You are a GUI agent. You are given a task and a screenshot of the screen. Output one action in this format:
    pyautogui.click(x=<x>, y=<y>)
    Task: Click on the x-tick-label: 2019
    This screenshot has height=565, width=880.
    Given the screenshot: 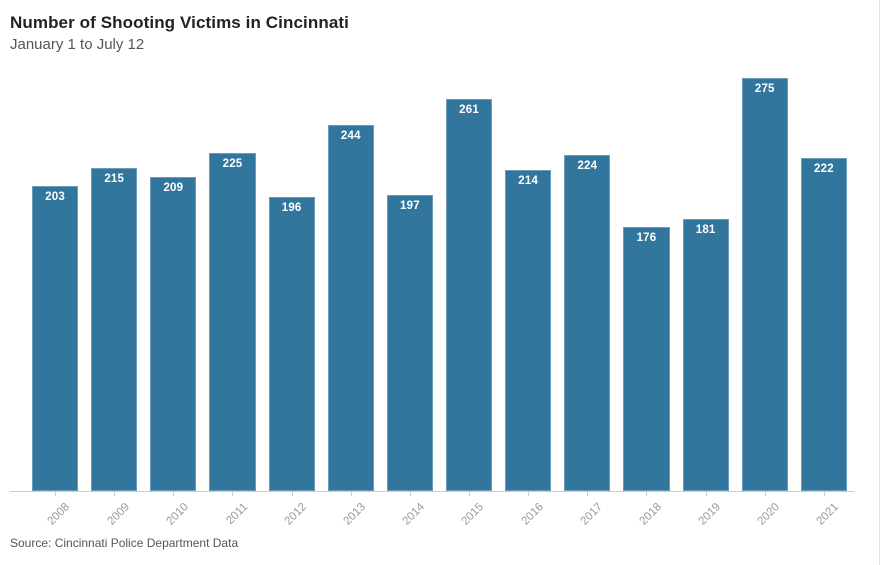 What is the action you would take?
    pyautogui.click(x=710, y=514)
    